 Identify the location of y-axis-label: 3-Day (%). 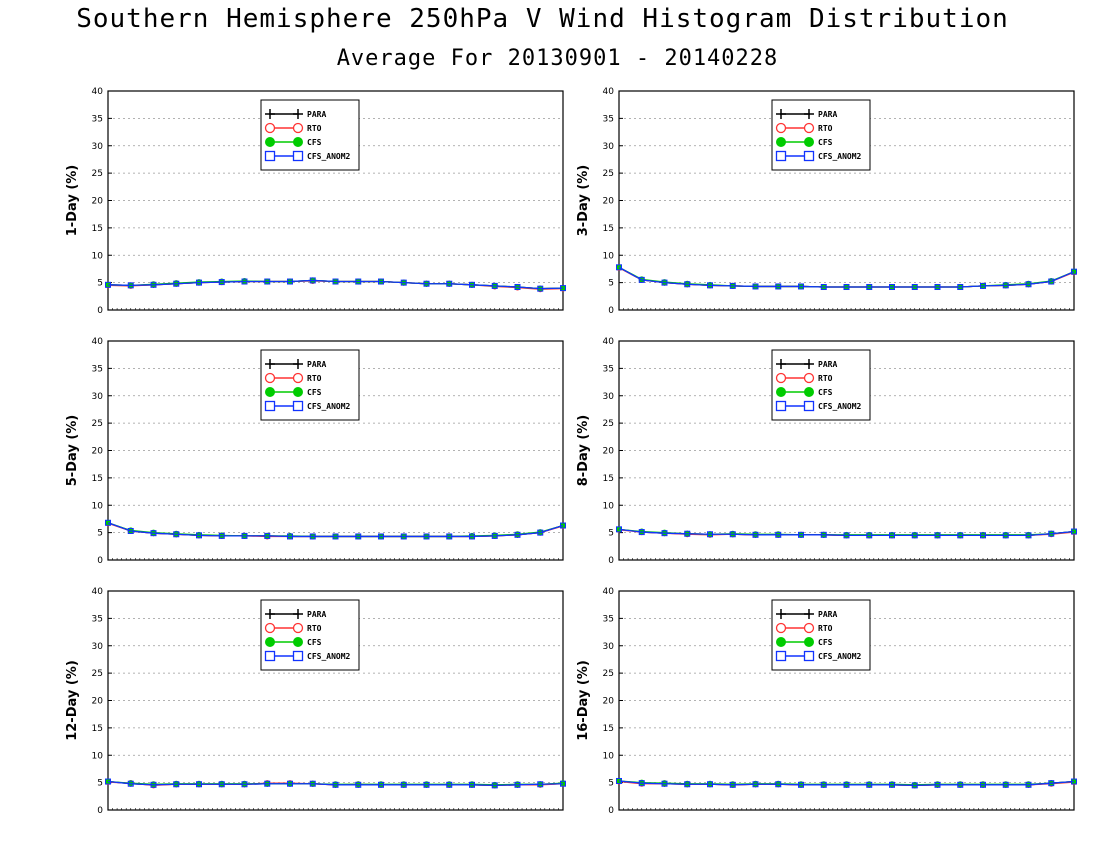
(583, 201).